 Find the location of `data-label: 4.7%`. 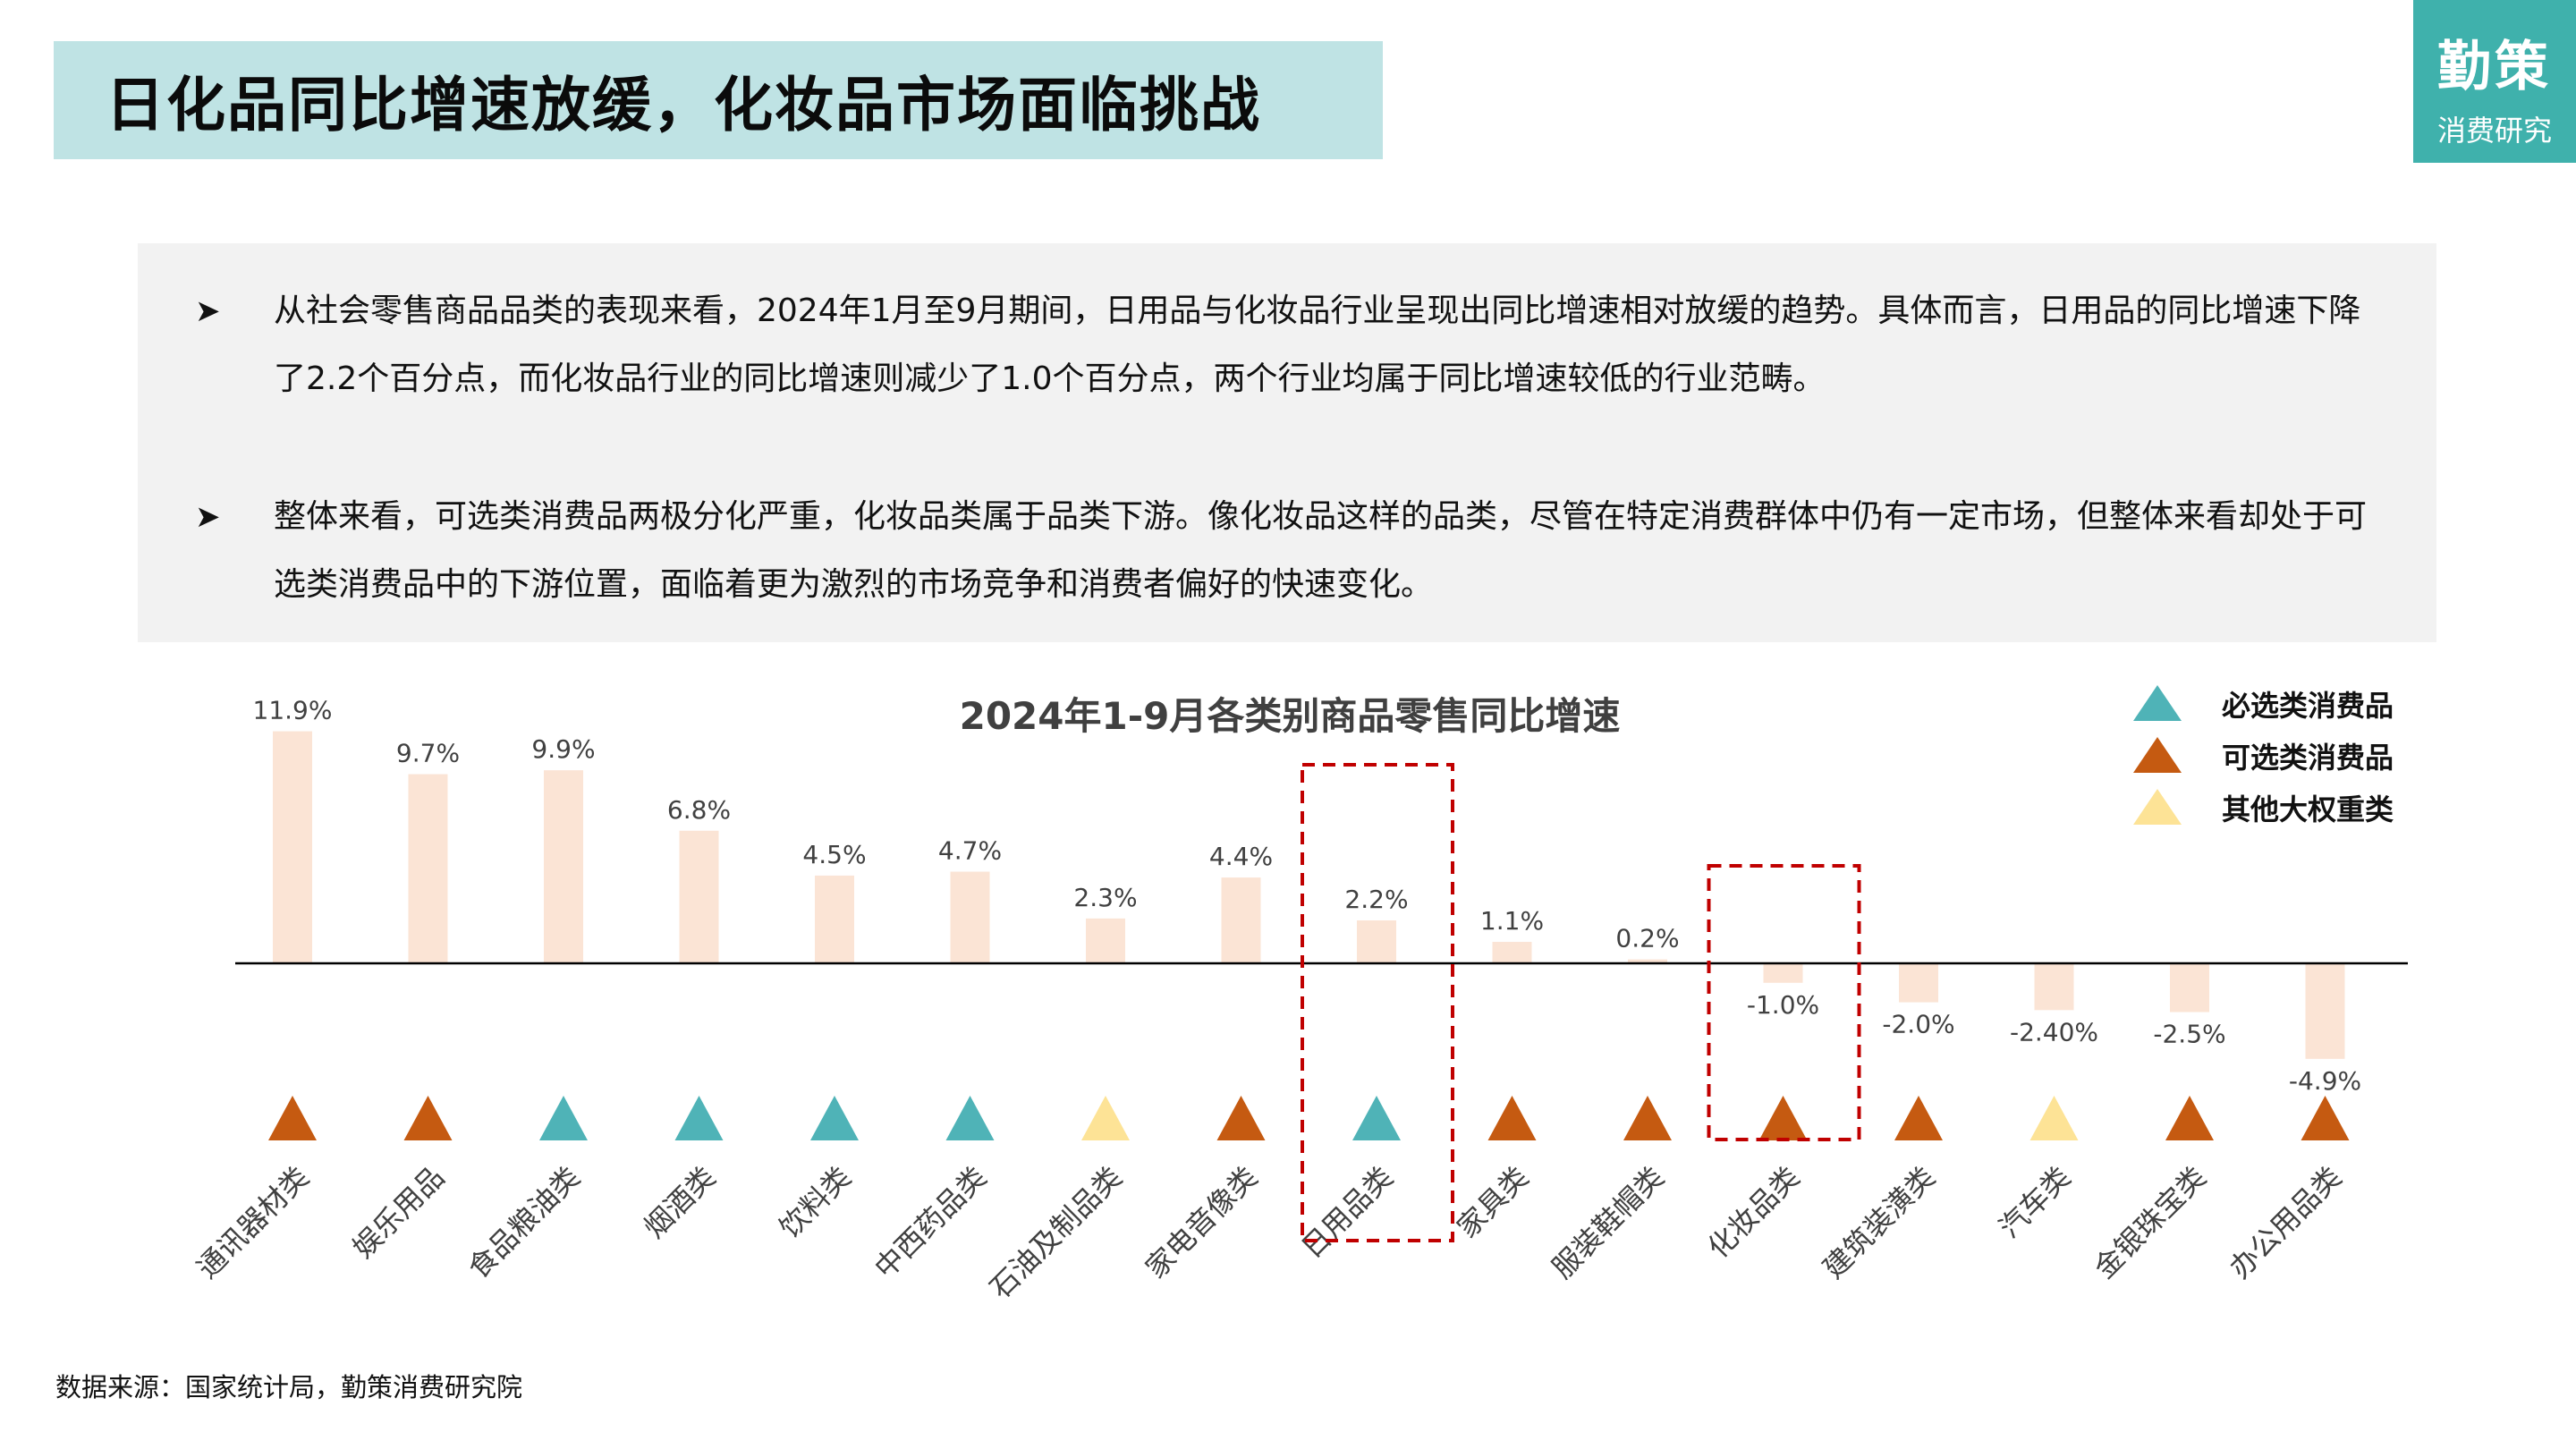

data-label: 4.7% is located at coordinates (970, 851).